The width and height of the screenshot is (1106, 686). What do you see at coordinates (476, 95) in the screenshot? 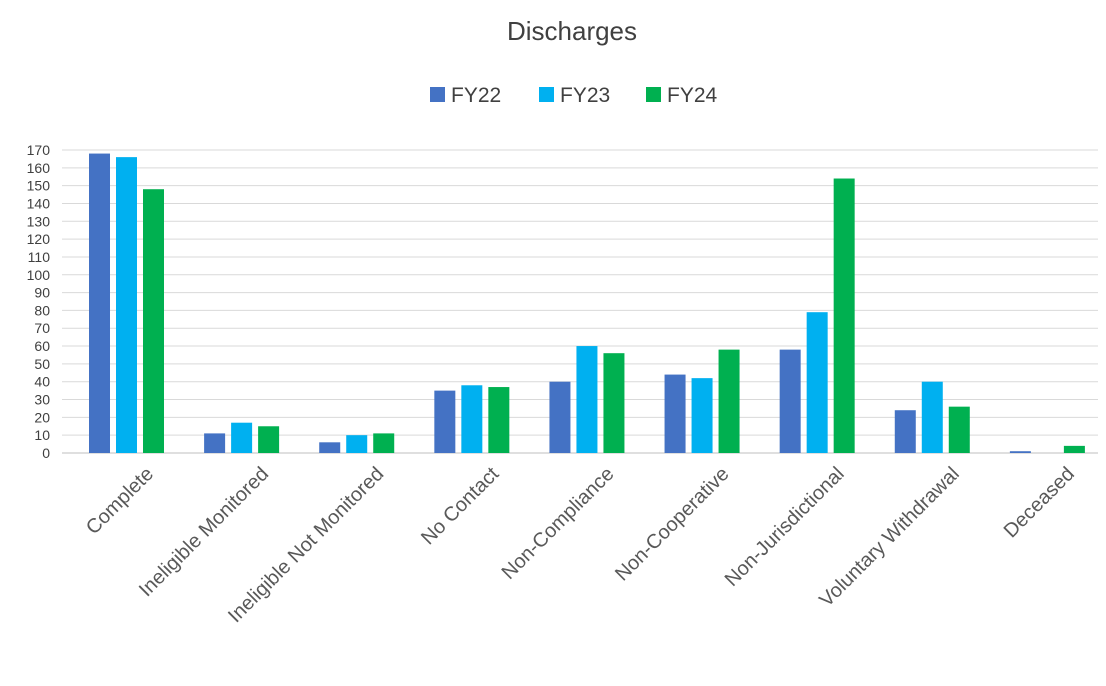
I see `legend-label-fy22: FY22` at bounding box center [476, 95].